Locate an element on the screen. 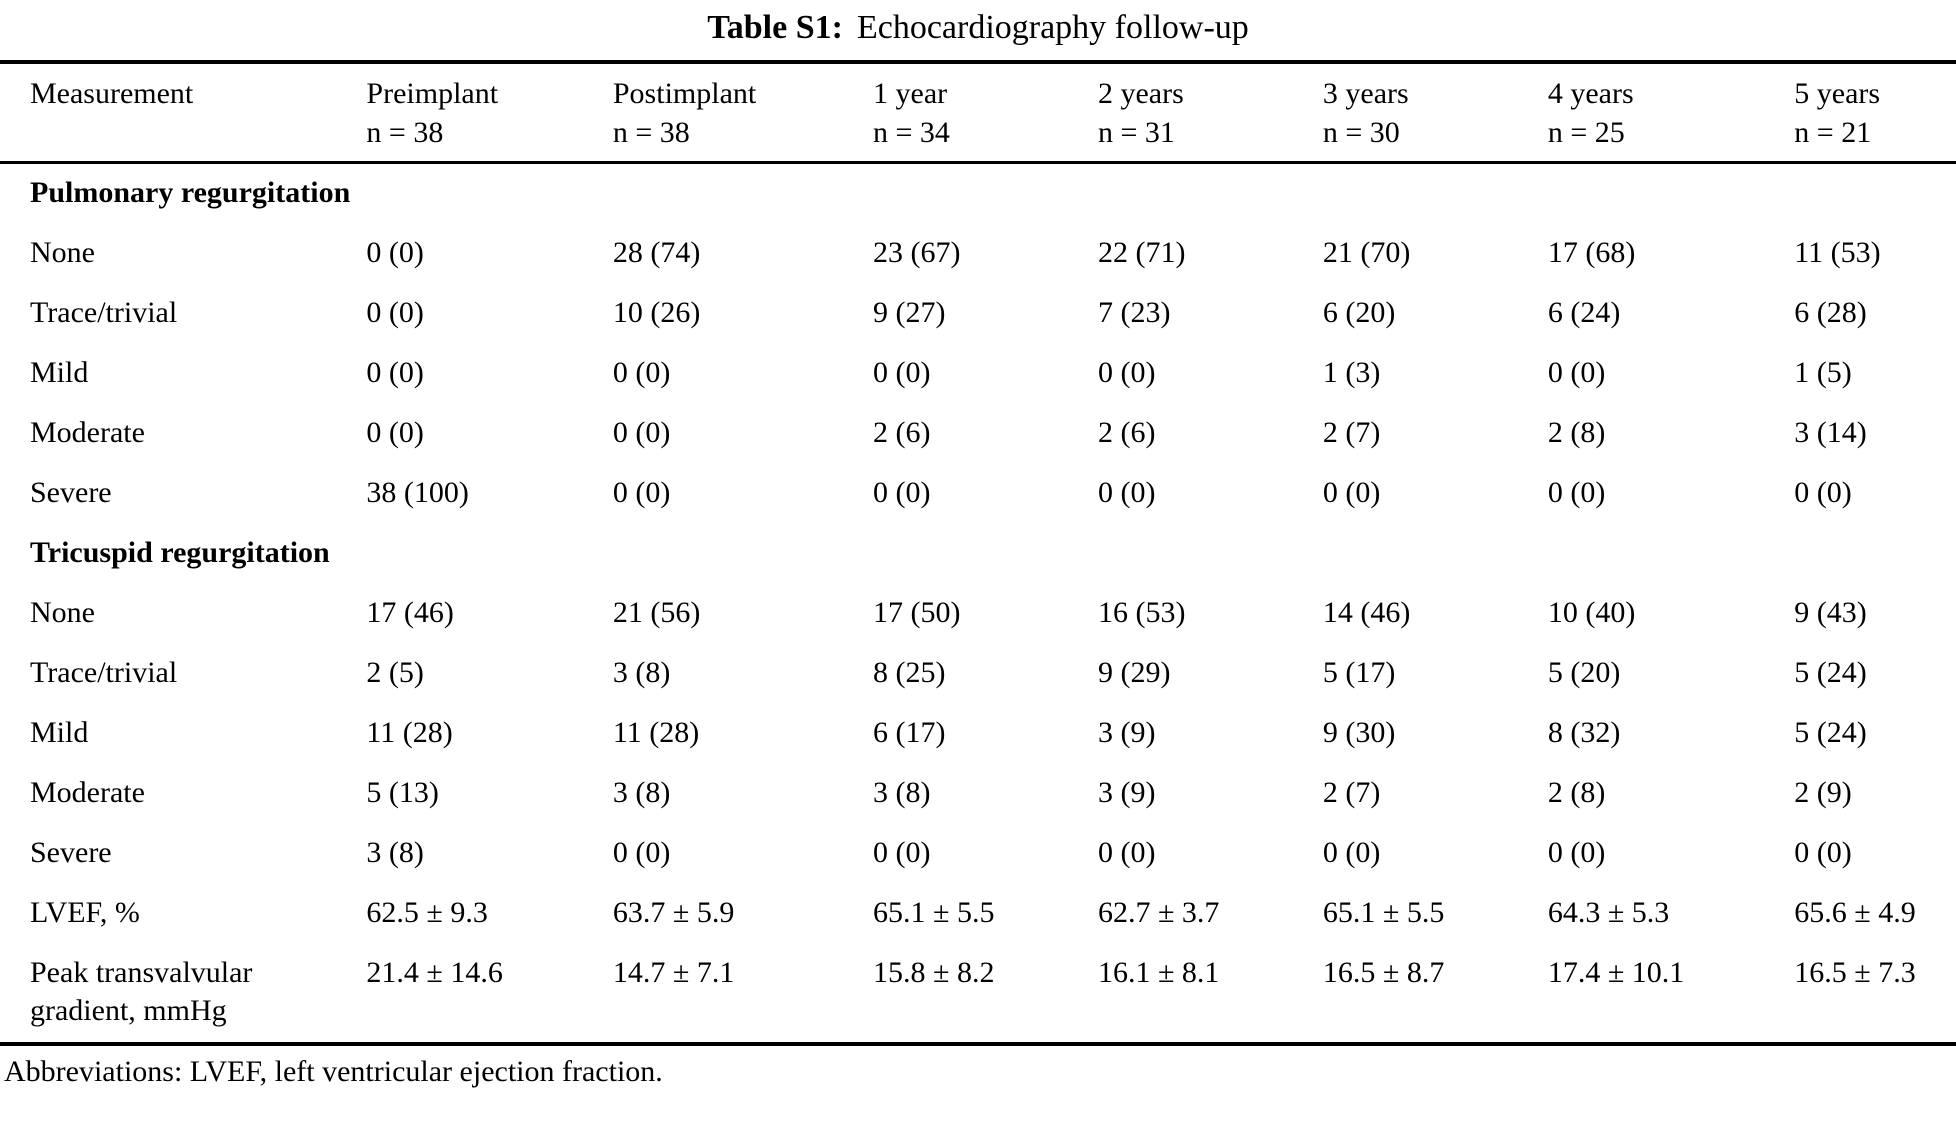 Image resolution: width=1956 pixels, height=1140 pixels. value-cell: 1 (5) is located at coordinates (1823, 372).